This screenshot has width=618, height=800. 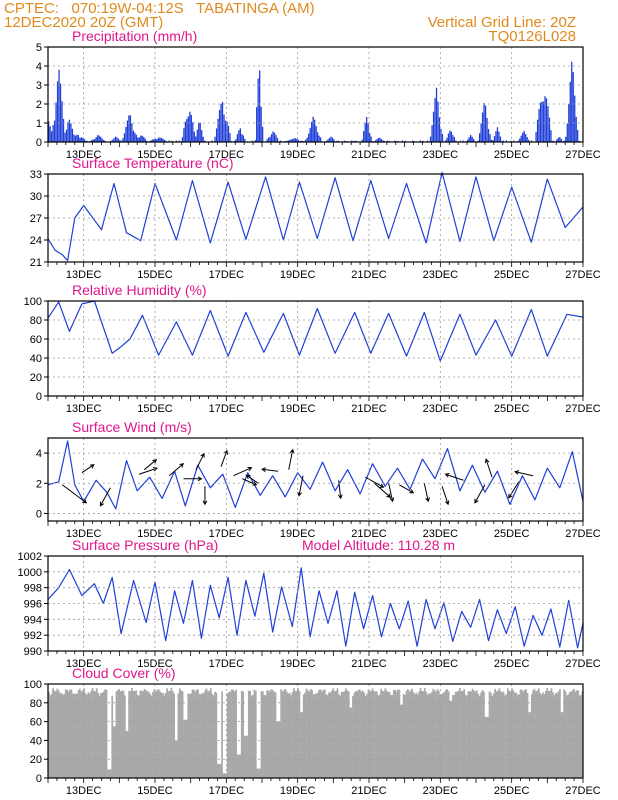 I want to click on y-tick-label: 5, so click(x=39, y=48).